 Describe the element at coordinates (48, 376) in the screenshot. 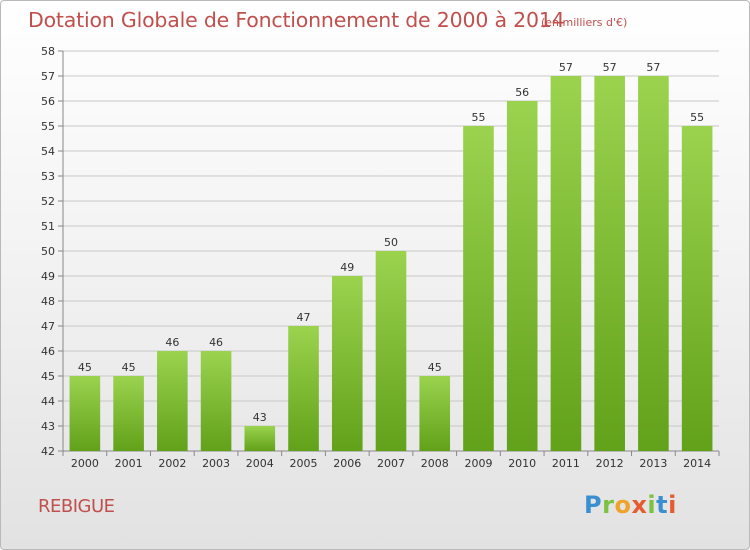

I see `y-tick-label: 45` at that location.